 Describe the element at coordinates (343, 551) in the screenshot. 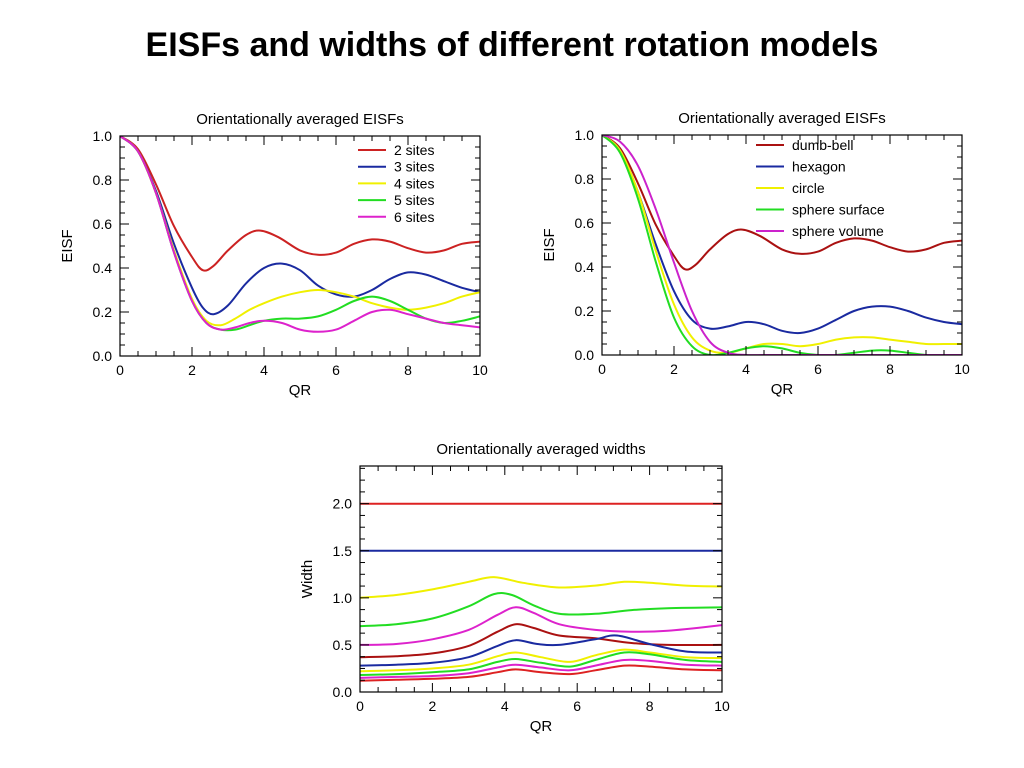

I see `y-tick-label: 1.5` at that location.